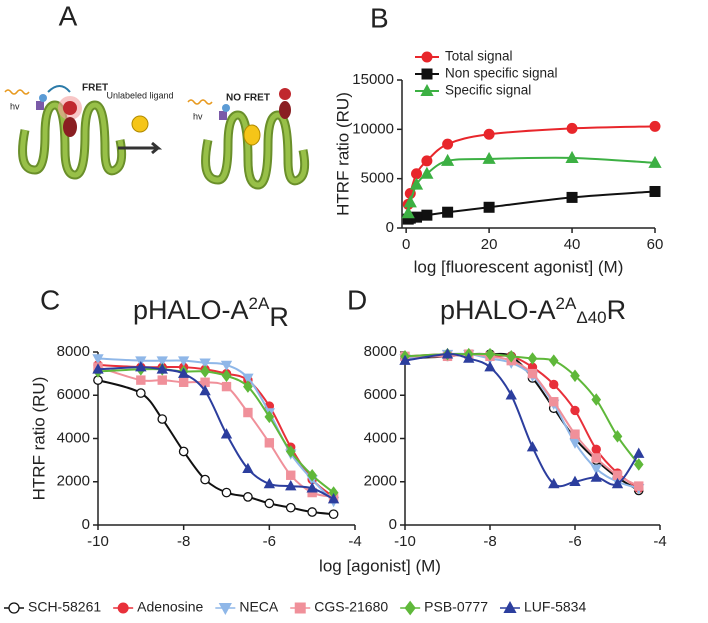 This screenshot has width=708, height=623. What do you see at coordinates (566, 303) in the screenshot?
I see `title-part: 2A` at bounding box center [566, 303].